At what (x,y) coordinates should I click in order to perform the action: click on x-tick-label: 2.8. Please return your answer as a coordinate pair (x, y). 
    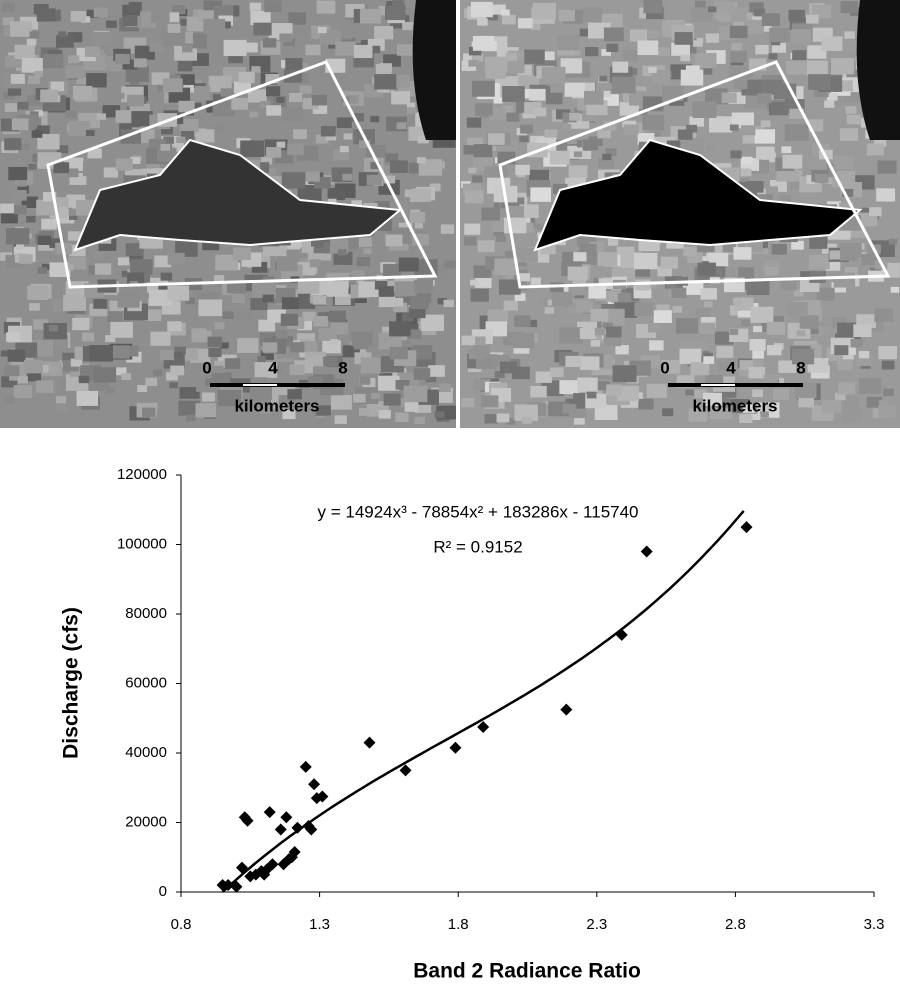
    Looking at the image, I should click on (735, 924).